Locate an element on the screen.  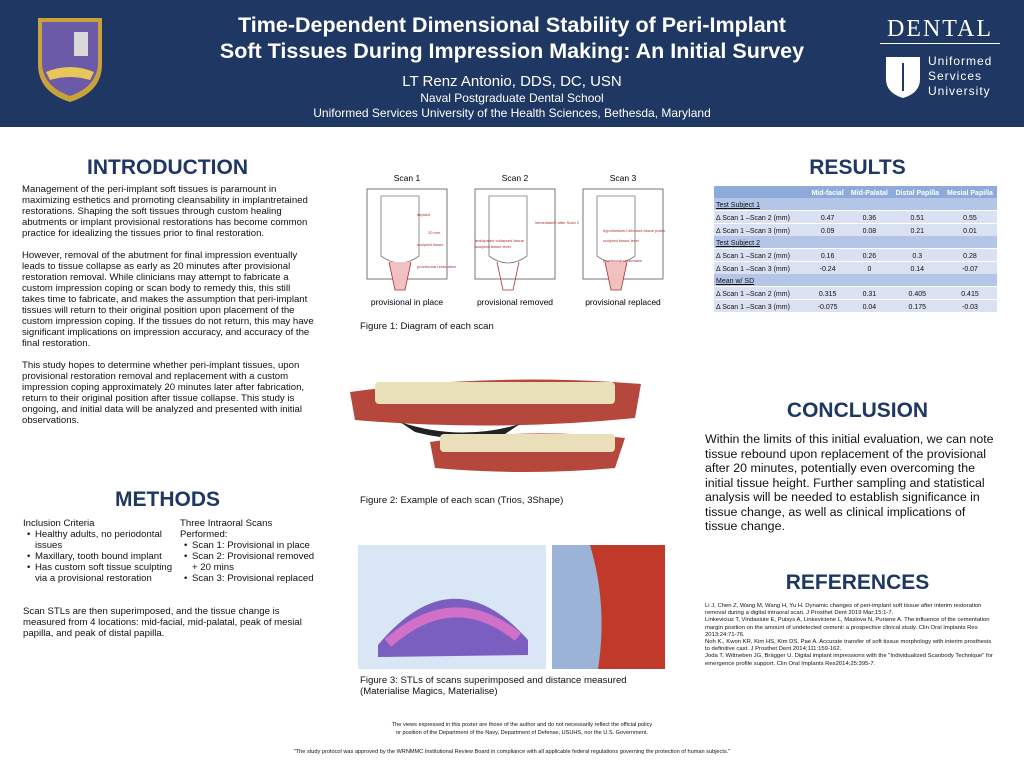
list-item: Maxillary, tooth bound implant is located at coordinates (100, 556).